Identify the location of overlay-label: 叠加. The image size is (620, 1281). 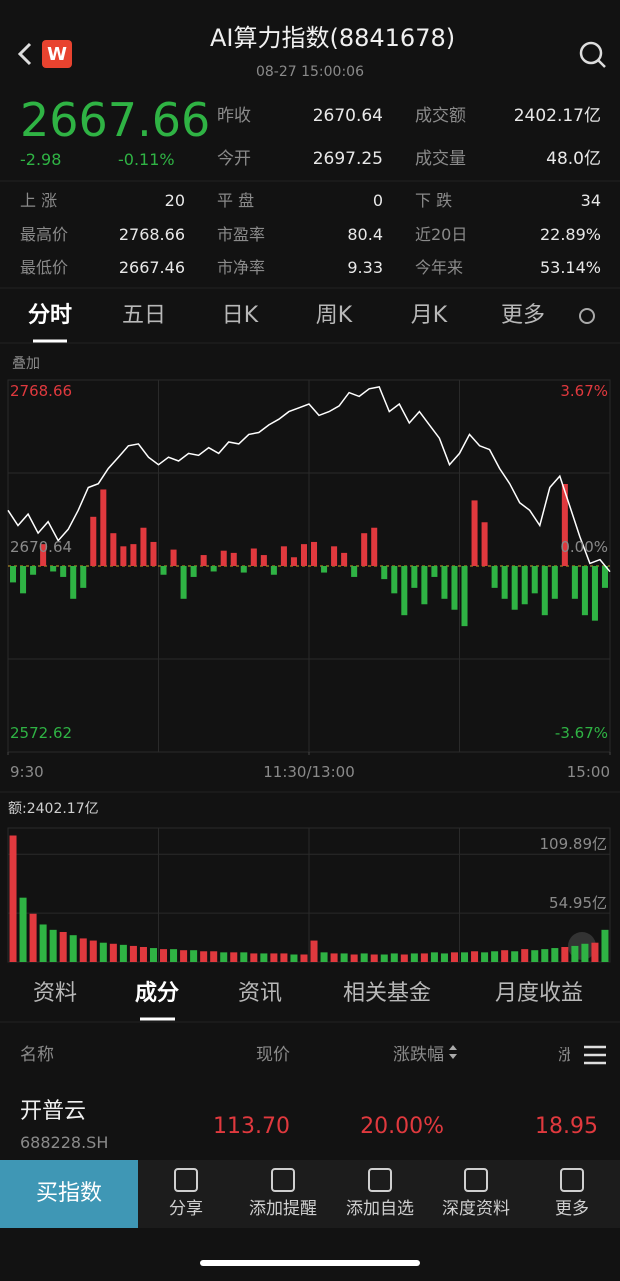
(26, 364).